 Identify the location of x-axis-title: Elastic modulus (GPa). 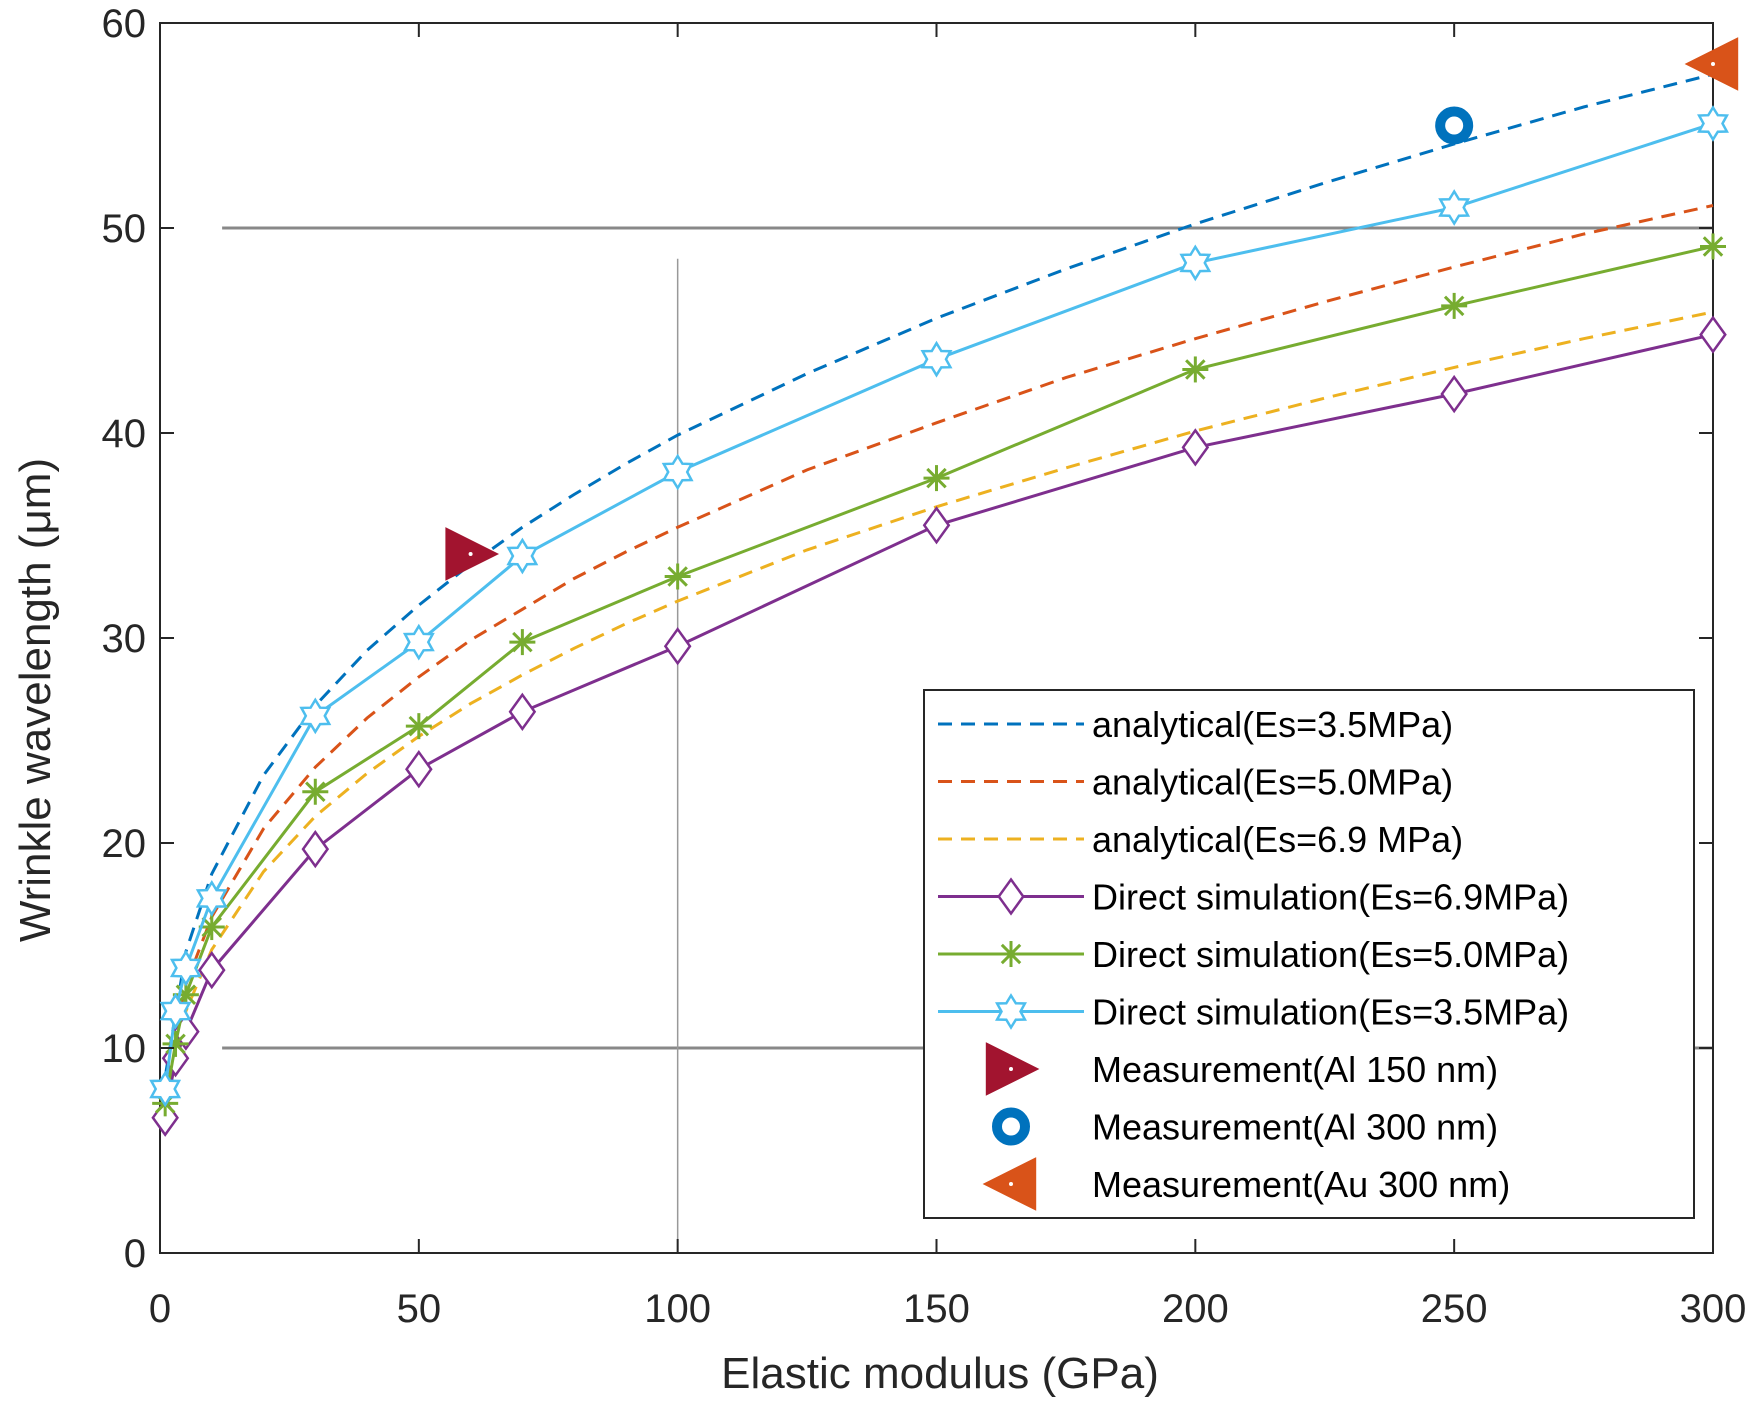
(940, 1373).